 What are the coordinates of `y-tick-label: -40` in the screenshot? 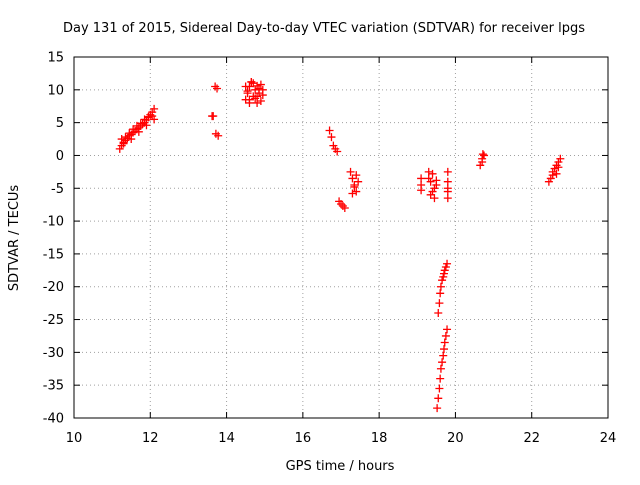 It's located at (53, 419).